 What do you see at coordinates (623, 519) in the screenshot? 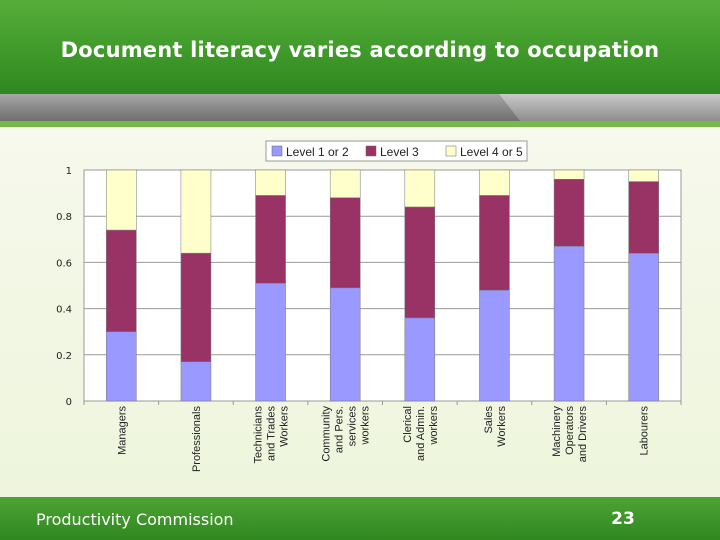
I see `page-number: 23` at bounding box center [623, 519].